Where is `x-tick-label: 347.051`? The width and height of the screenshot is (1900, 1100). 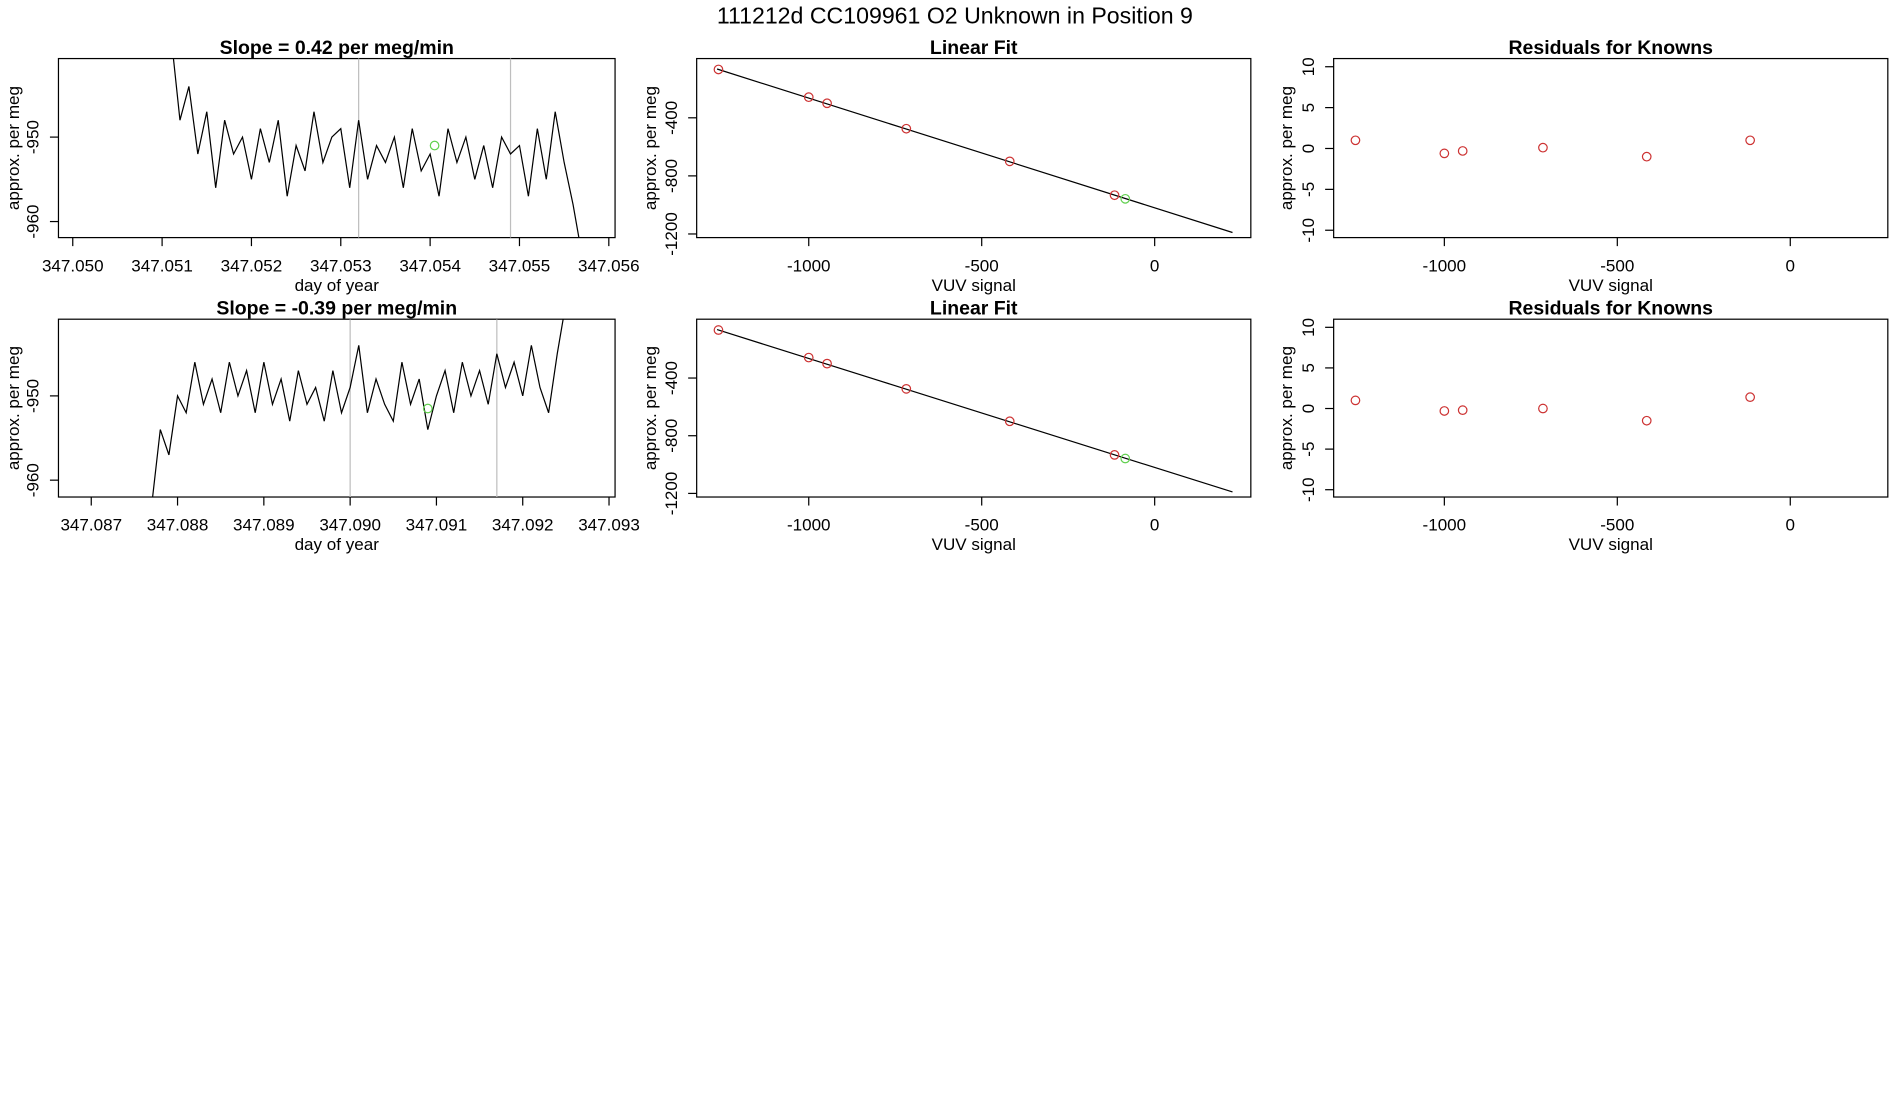
x-tick-label: 347.051 is located at coordinates (162, 265).